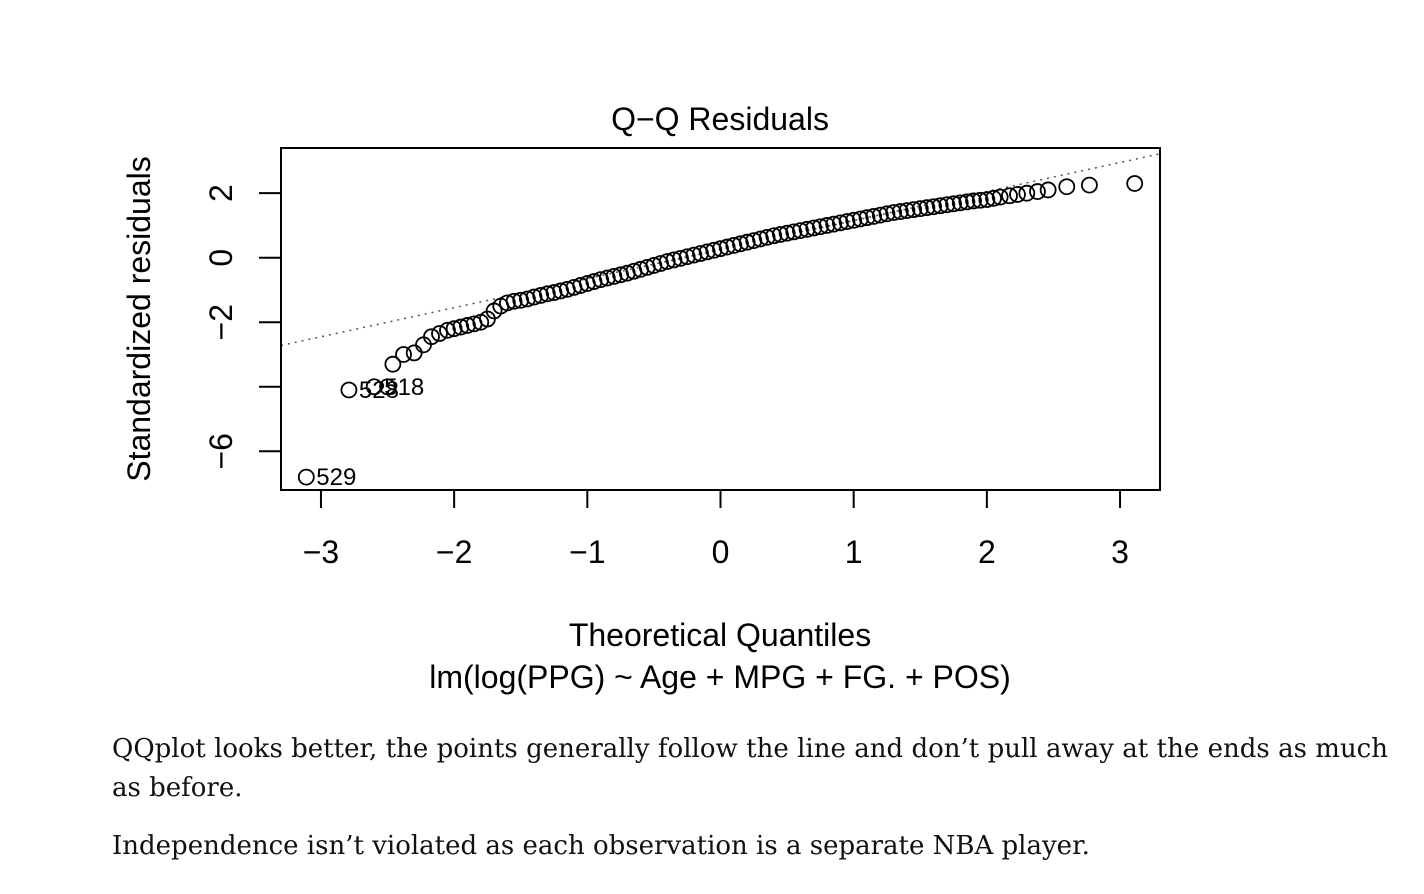 This screenshot has width=1424, height=894. I want to click on x-axis-label: Theoretical Quantiles, so click(720, 635).